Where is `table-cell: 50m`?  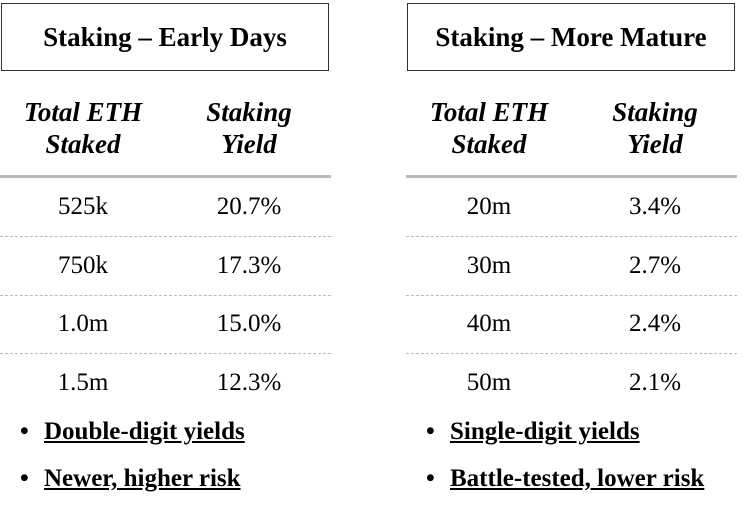
table-cell: 50m is located at coordinates (489, 383).